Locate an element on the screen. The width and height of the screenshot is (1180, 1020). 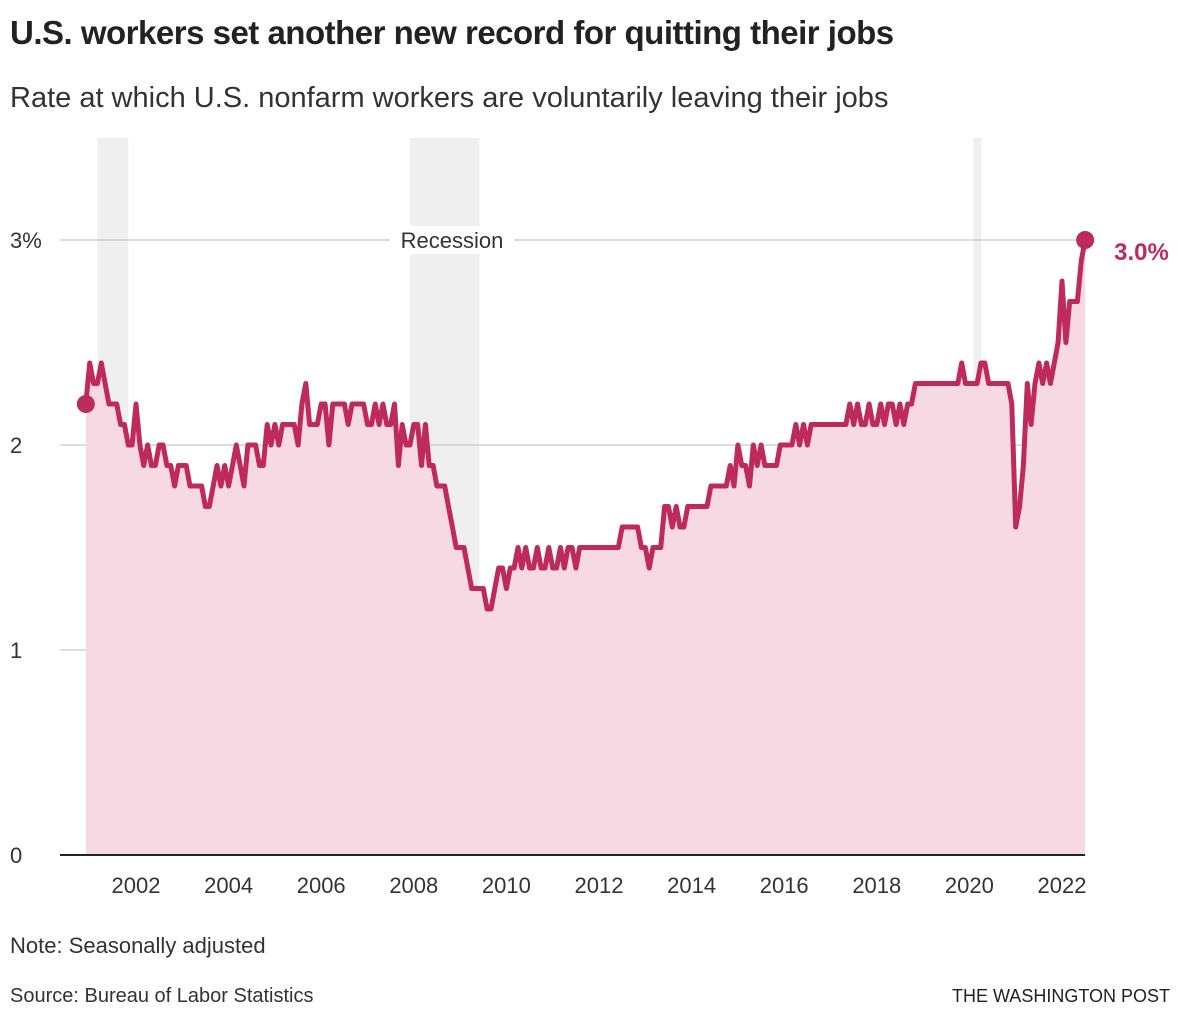
recession-label-text: Recession is located at coordinates (452, 240).